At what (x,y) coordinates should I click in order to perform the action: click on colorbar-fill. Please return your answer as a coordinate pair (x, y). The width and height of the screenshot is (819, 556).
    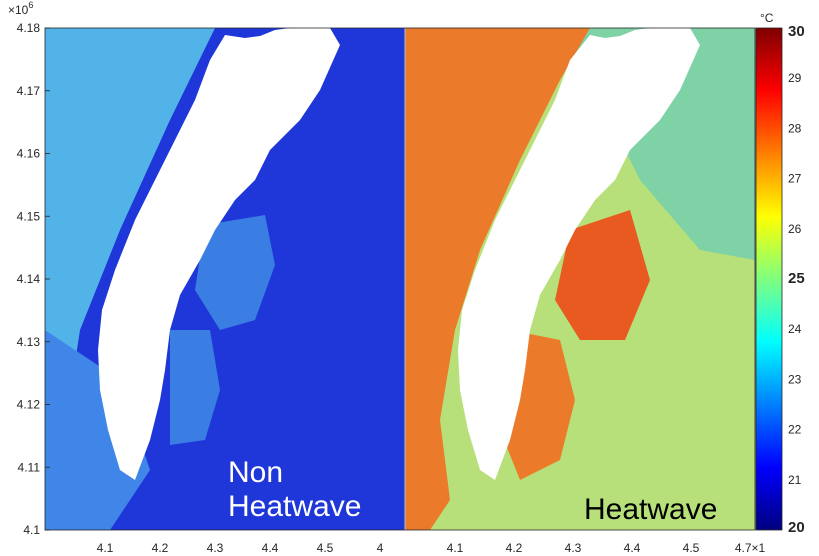
    Looking at the image, I should click on (769, 279).